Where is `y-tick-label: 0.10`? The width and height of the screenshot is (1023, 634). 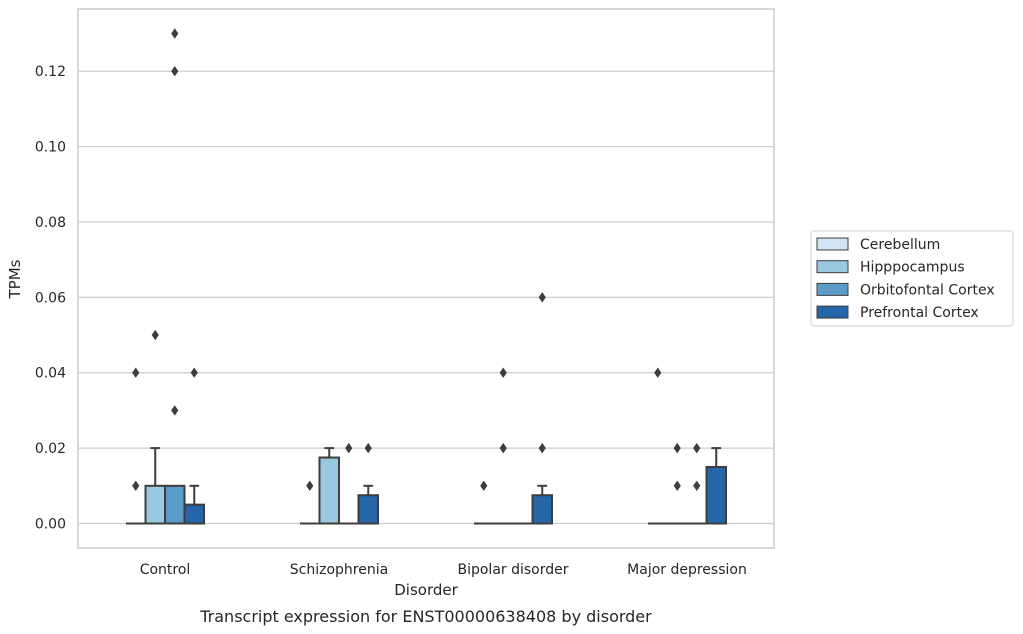
y-tick-label: 0.10 is located at coordinates (50, 148).